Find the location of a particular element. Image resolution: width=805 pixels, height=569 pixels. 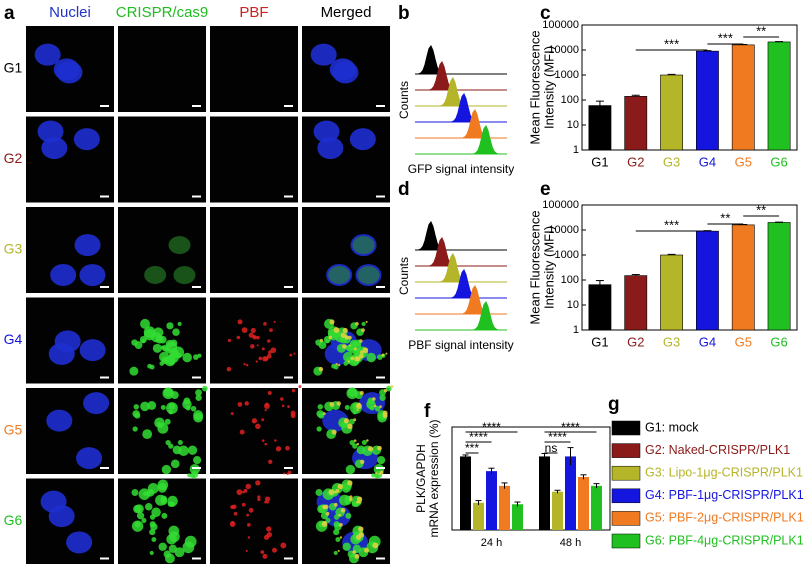

x-tick-label: G4 is located at coordinates (707, 161).